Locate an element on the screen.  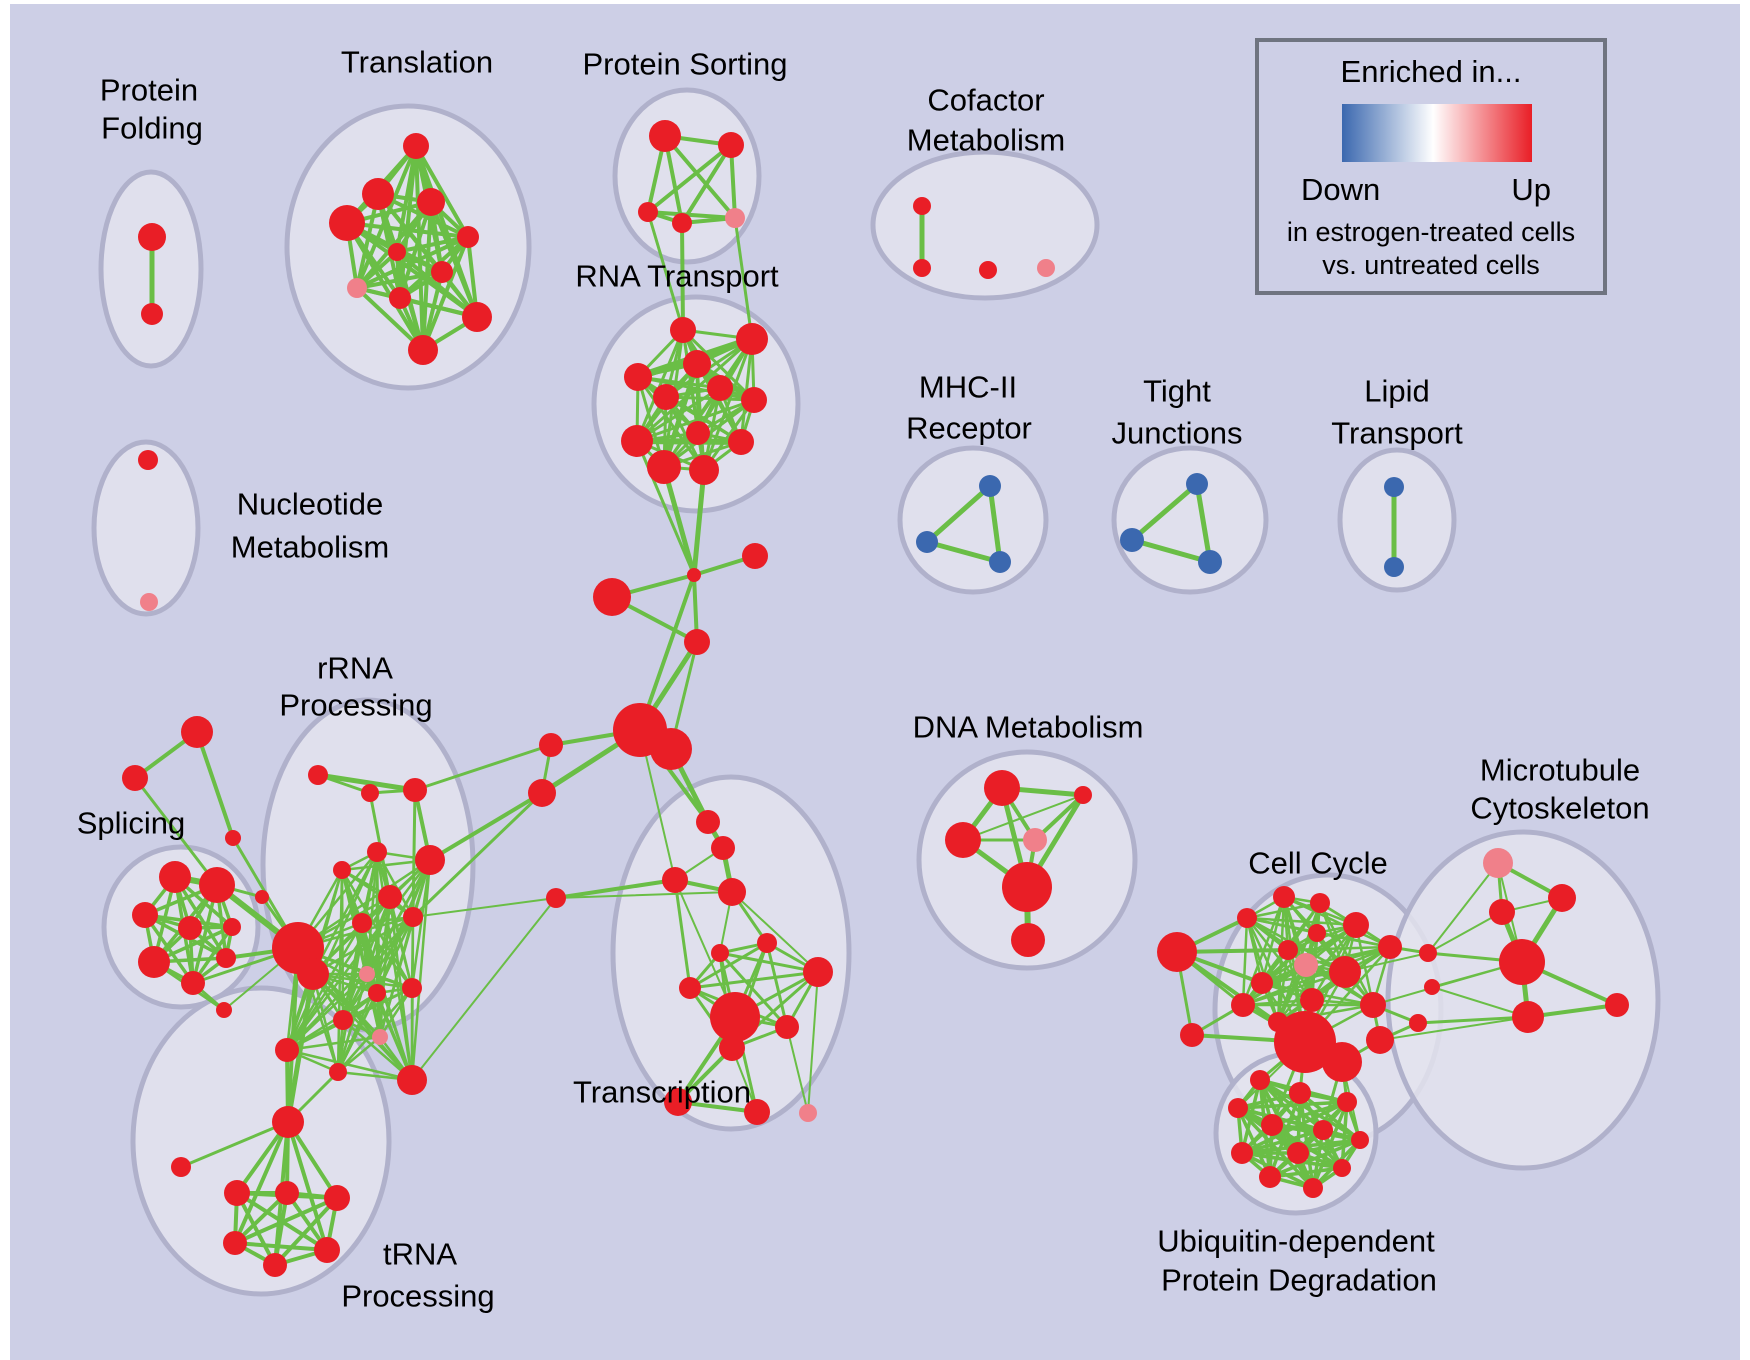
cluster-label-lipid-transport: Transport is located at coordinates (1397, 433).